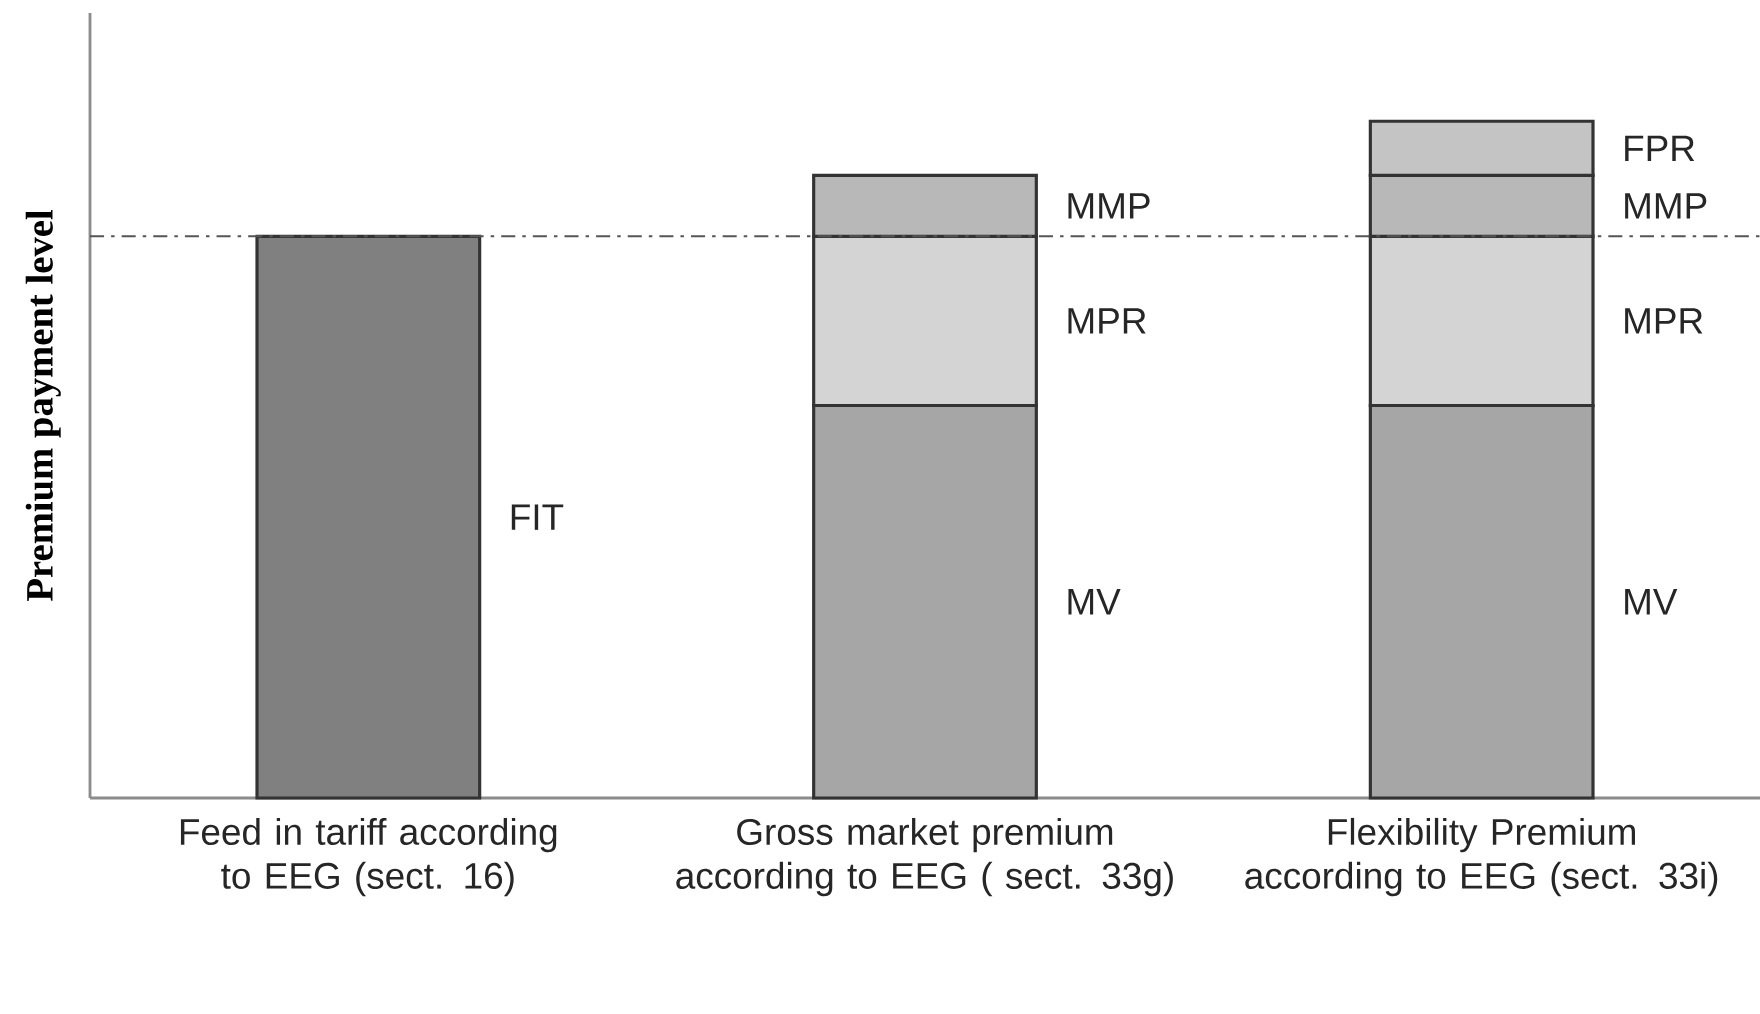  What do you see at coordinates (1109, 206) in the screenshot?
I see `text: MMP` at bounding box center [1109, 206].